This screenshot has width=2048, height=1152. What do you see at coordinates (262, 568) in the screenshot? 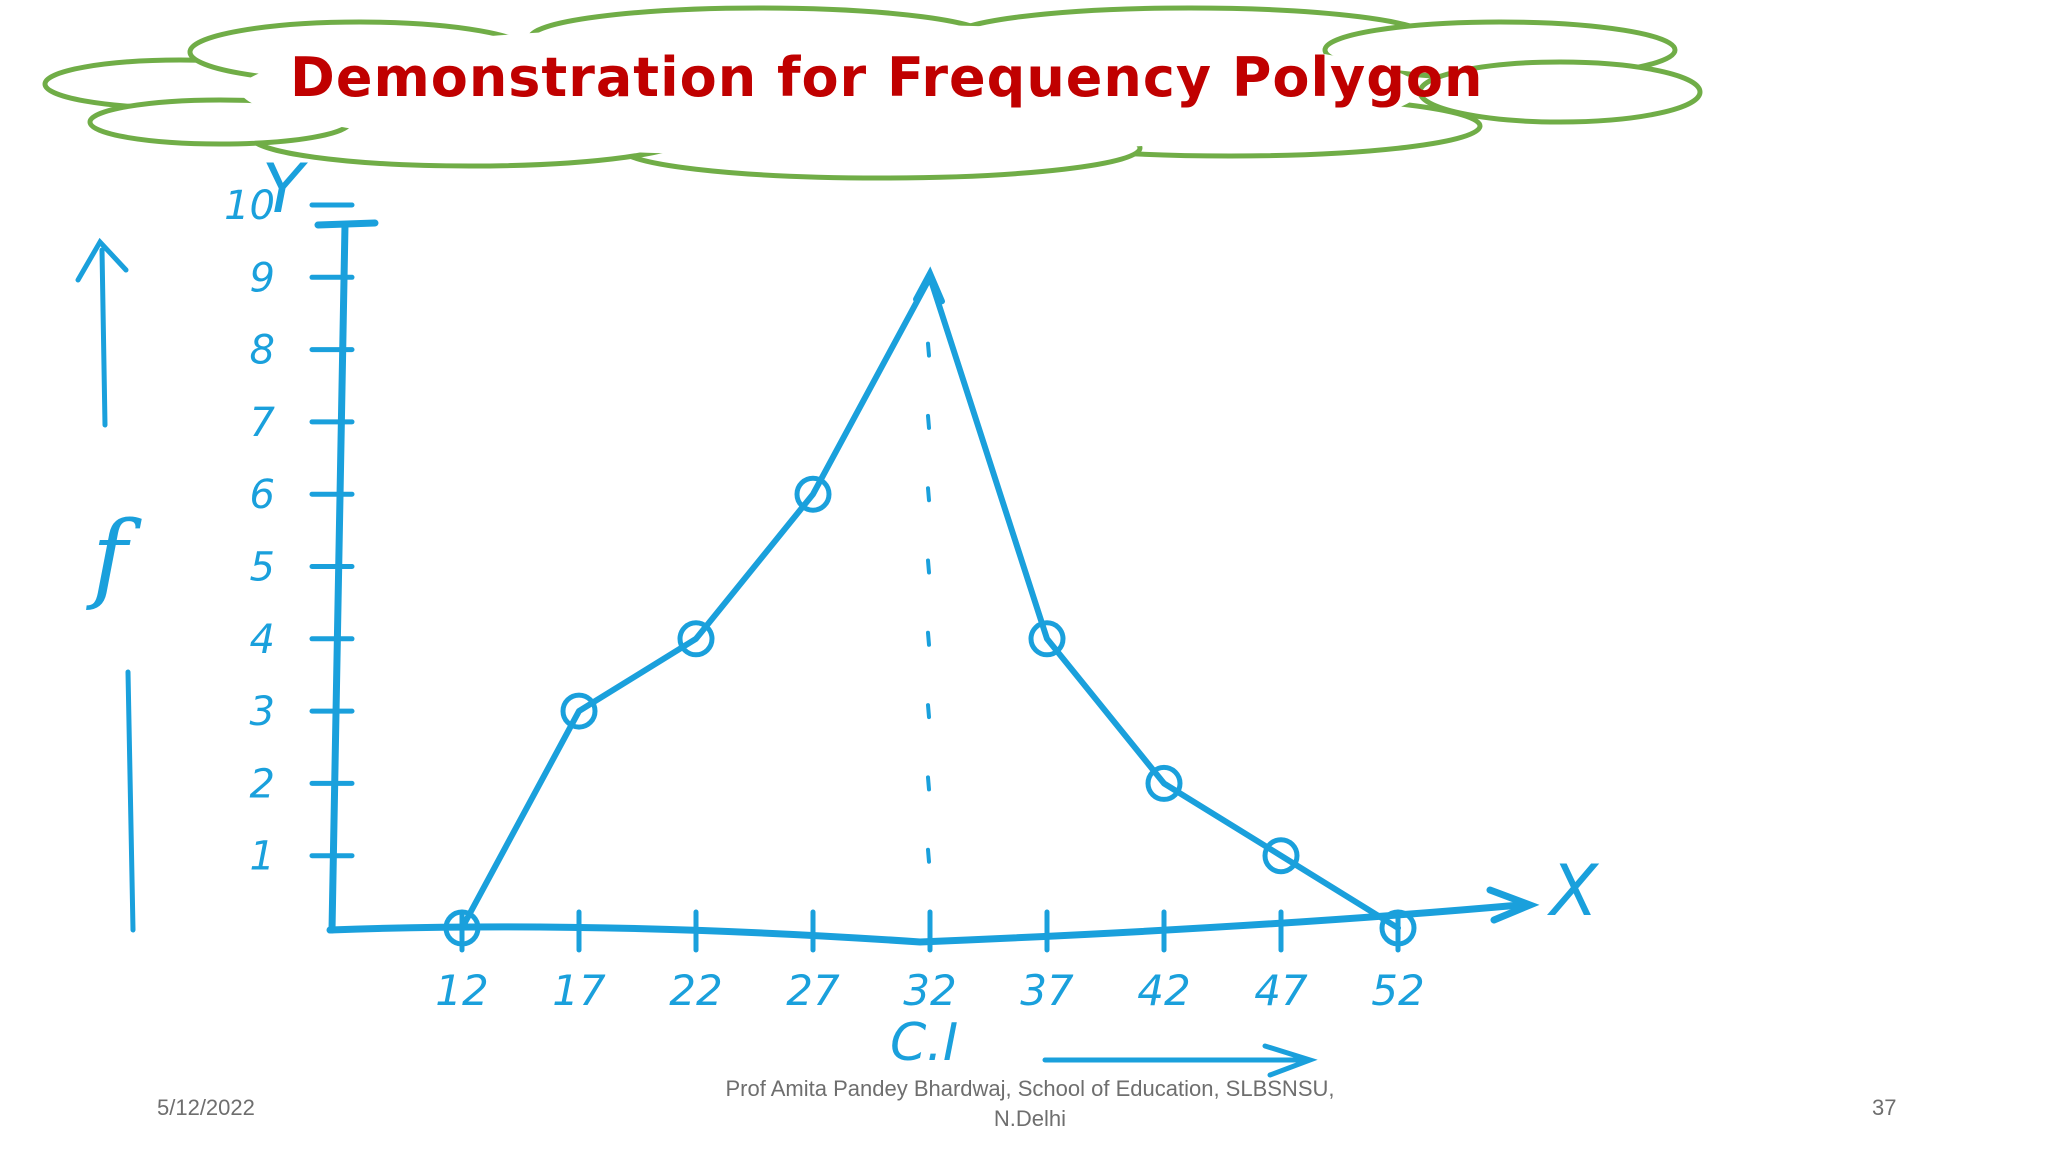
I see `y-tick-label: 5` at bounding box center [262, 568].